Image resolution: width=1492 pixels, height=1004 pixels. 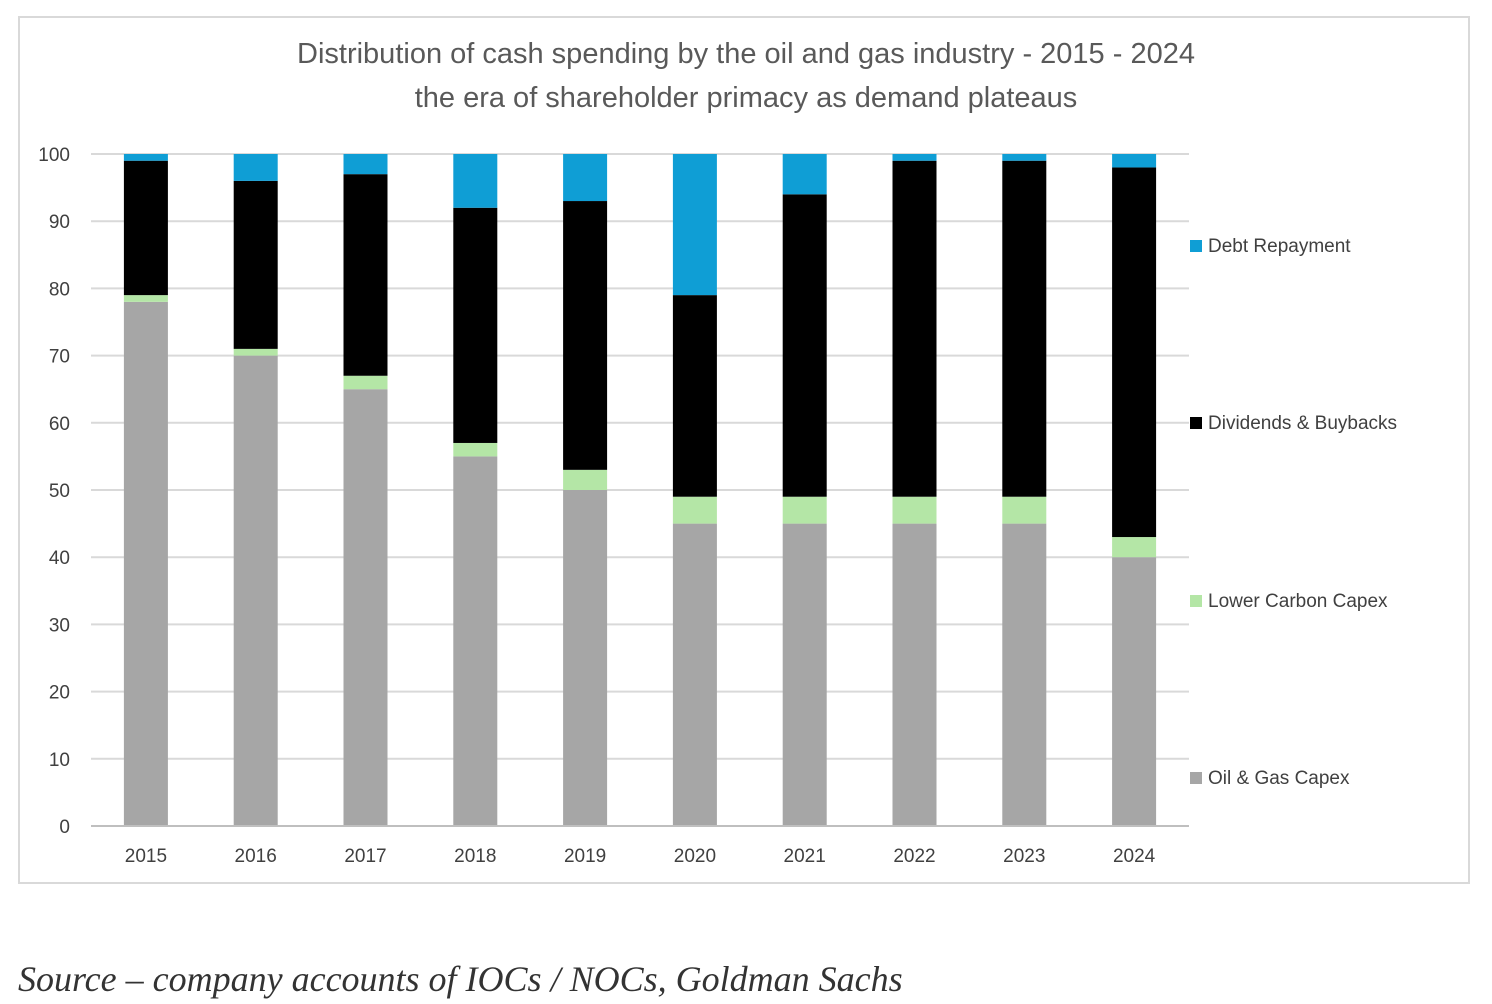 What do you see at coordinates (1196, 778) in the screenshot?
I see `legend-swatch-oil-and-gas-capex` at bounding box center [1196, 778].